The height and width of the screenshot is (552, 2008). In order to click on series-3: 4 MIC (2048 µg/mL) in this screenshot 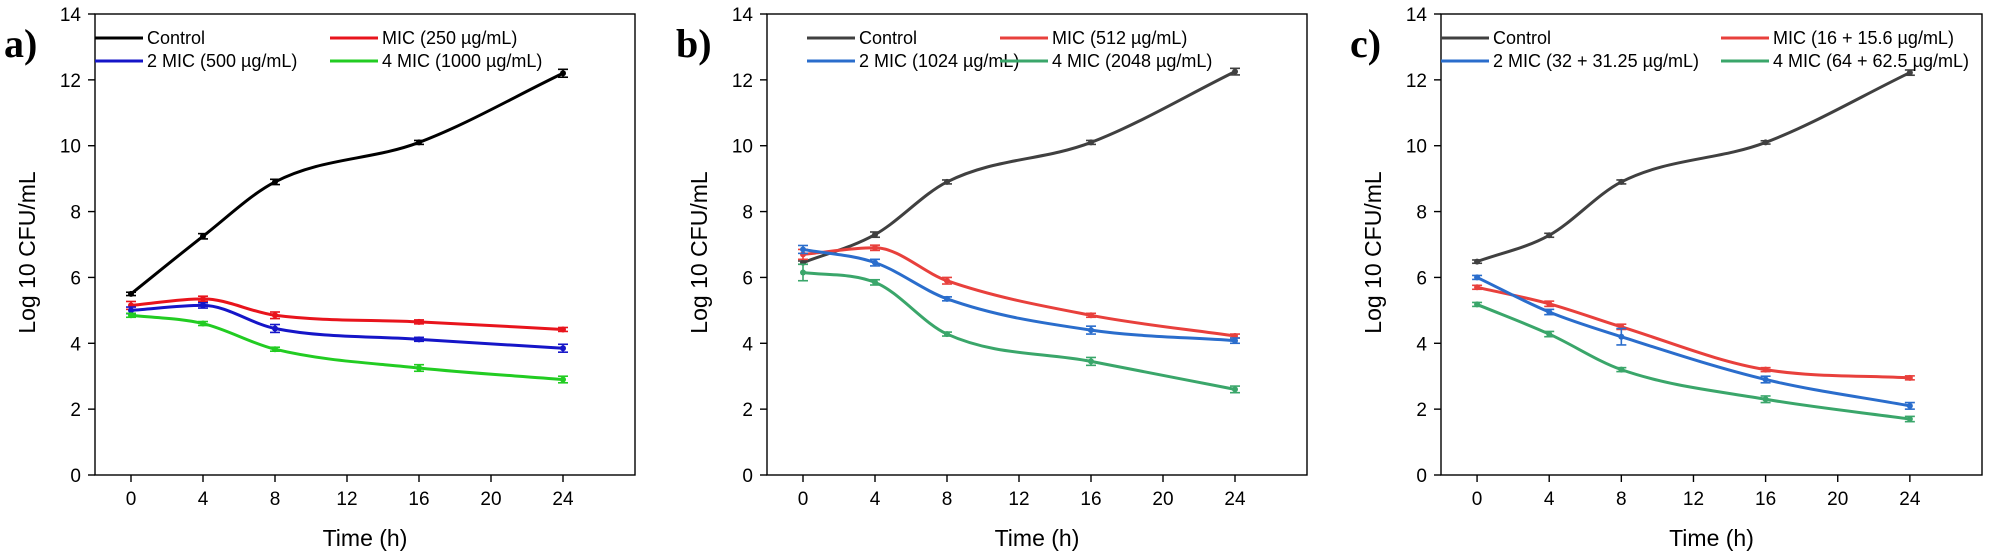, I will do `click(1019, 222)`.